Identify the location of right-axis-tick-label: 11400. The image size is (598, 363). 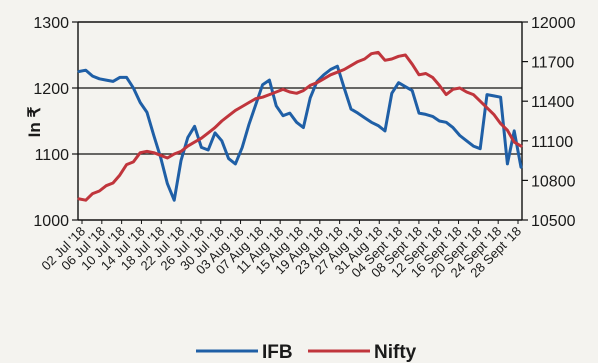
(552, 102).